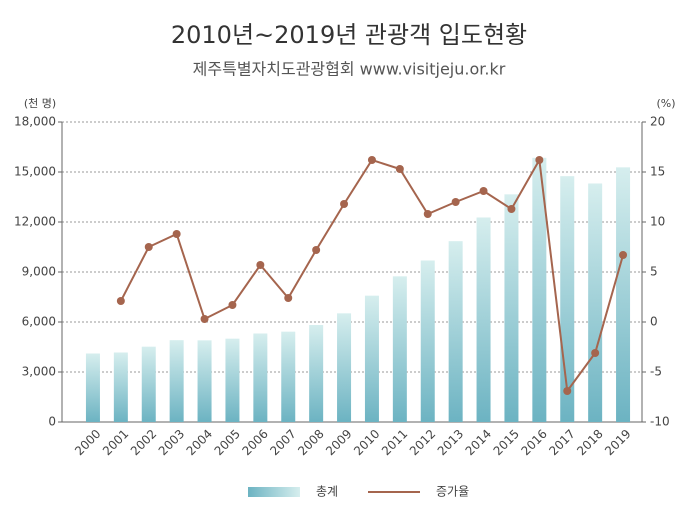 The width and height of the screenshot is (699, 509). I want to click on y-tick-label: 12,000, so click(35, 222).